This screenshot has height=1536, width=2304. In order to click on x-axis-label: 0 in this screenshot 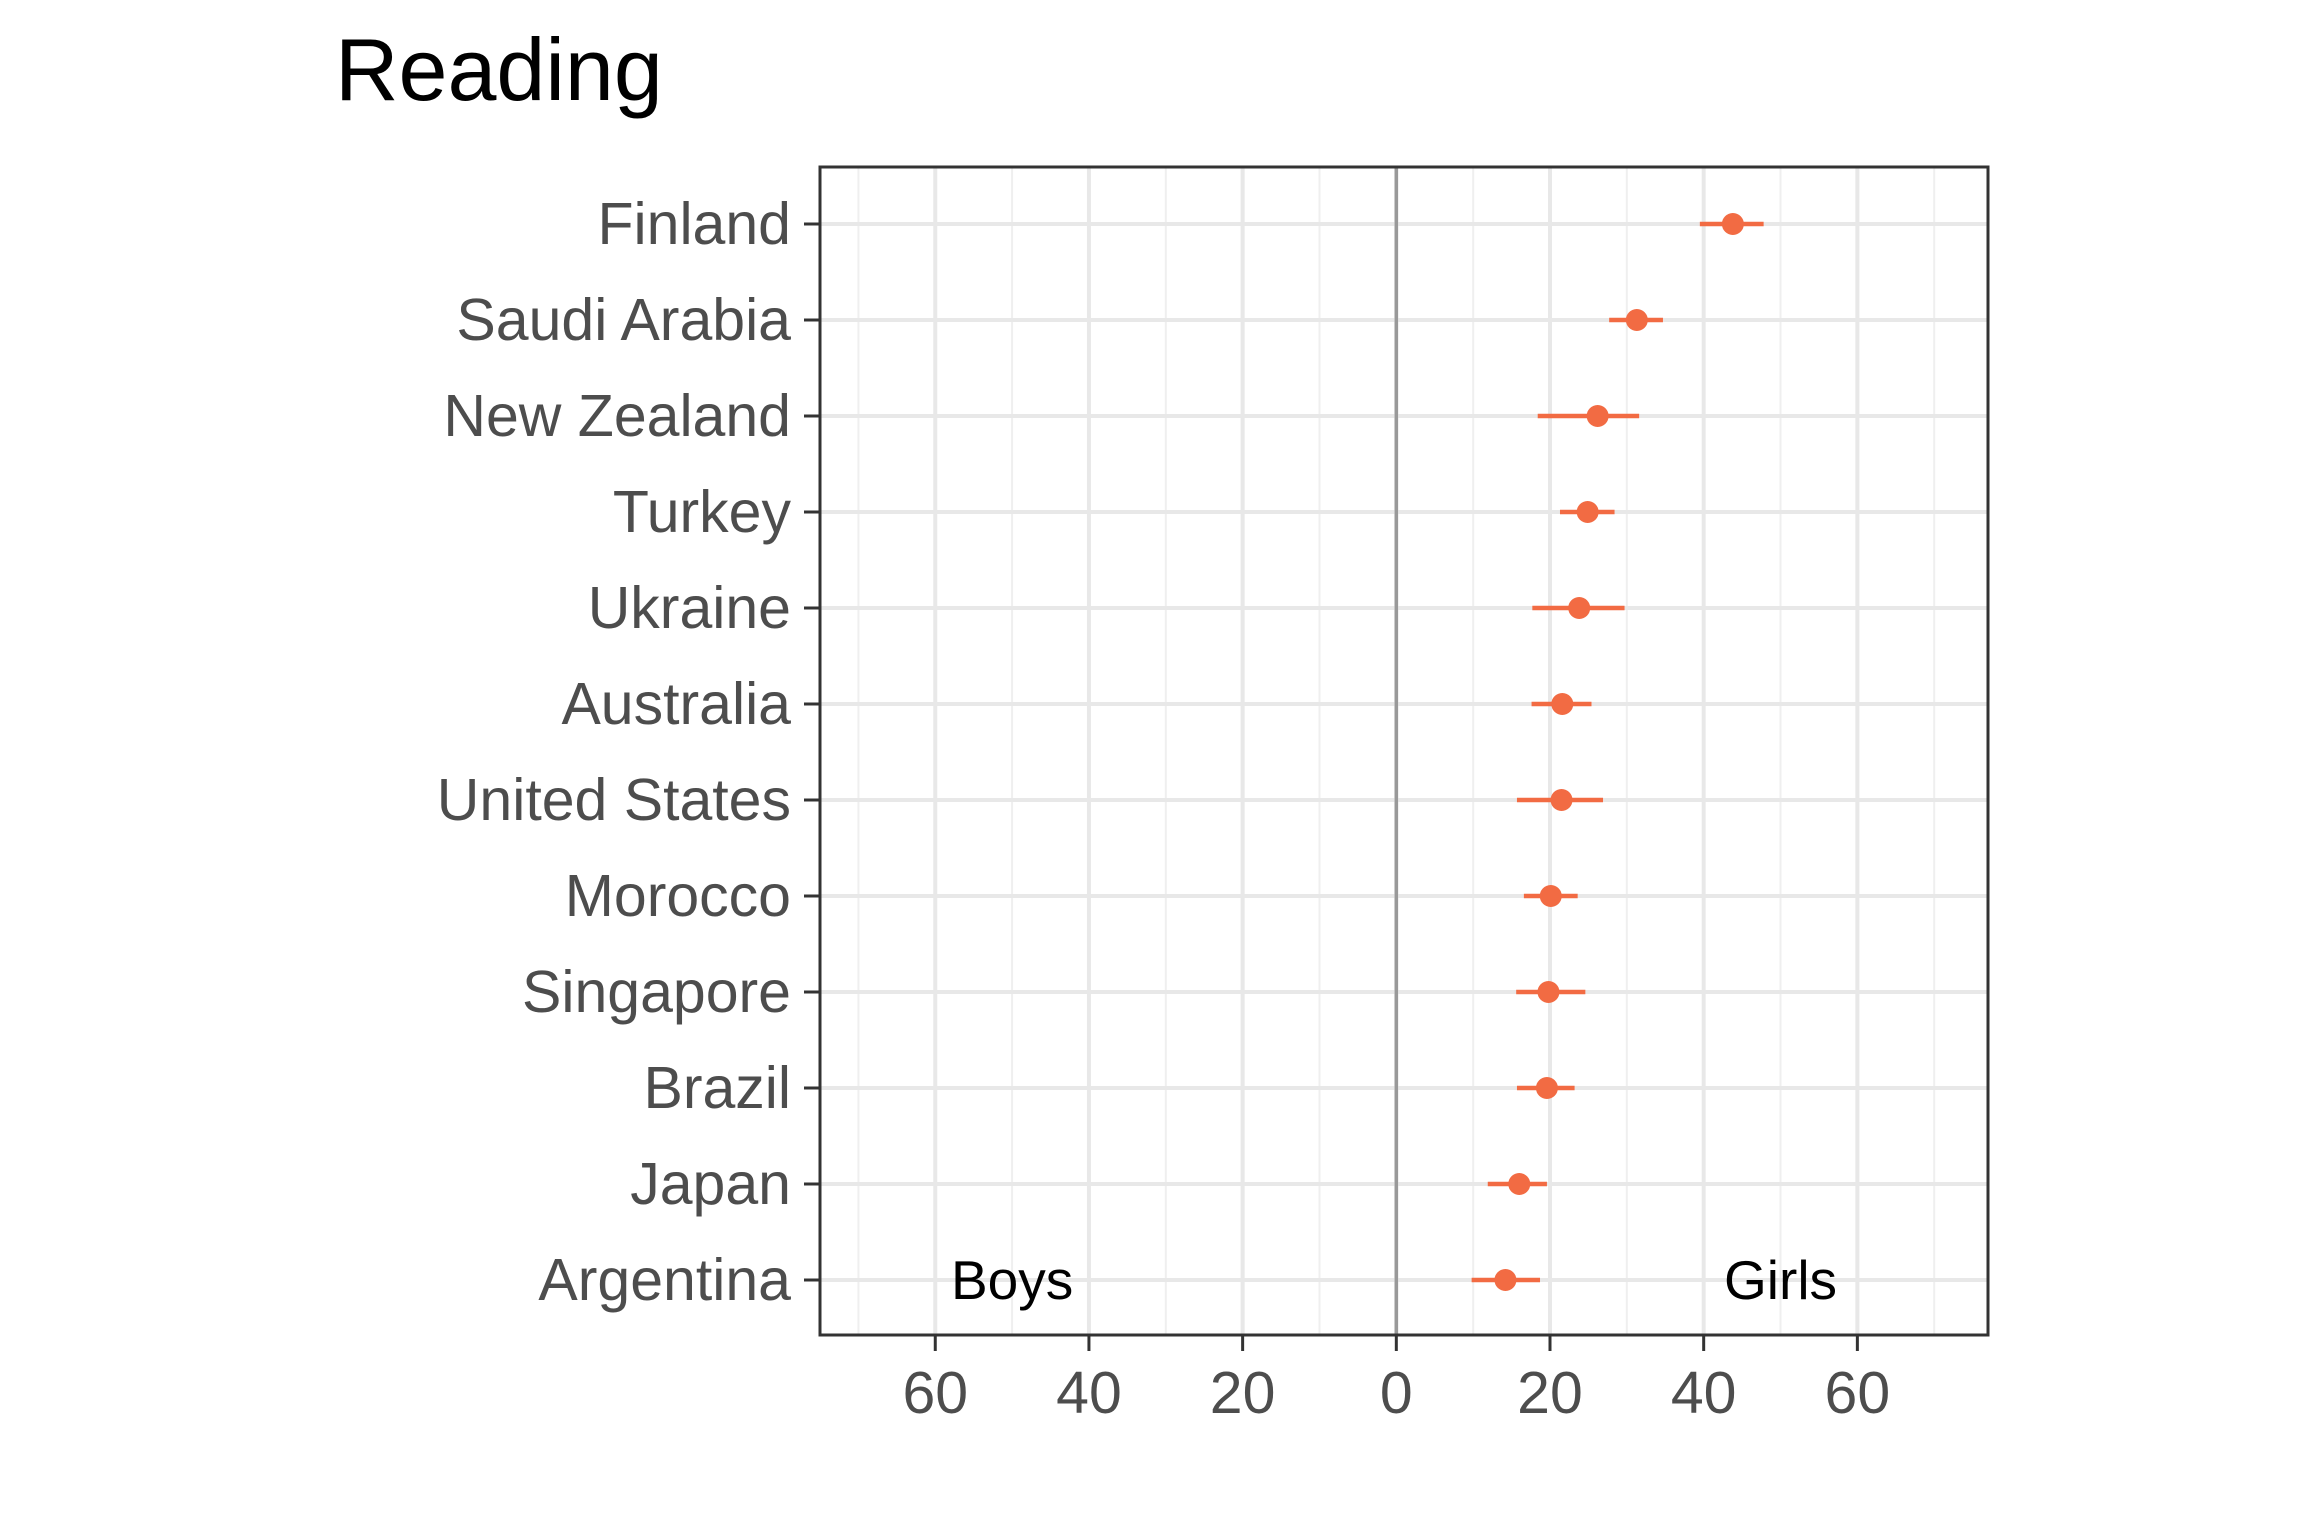, I will do `click(1396, 1393)`.